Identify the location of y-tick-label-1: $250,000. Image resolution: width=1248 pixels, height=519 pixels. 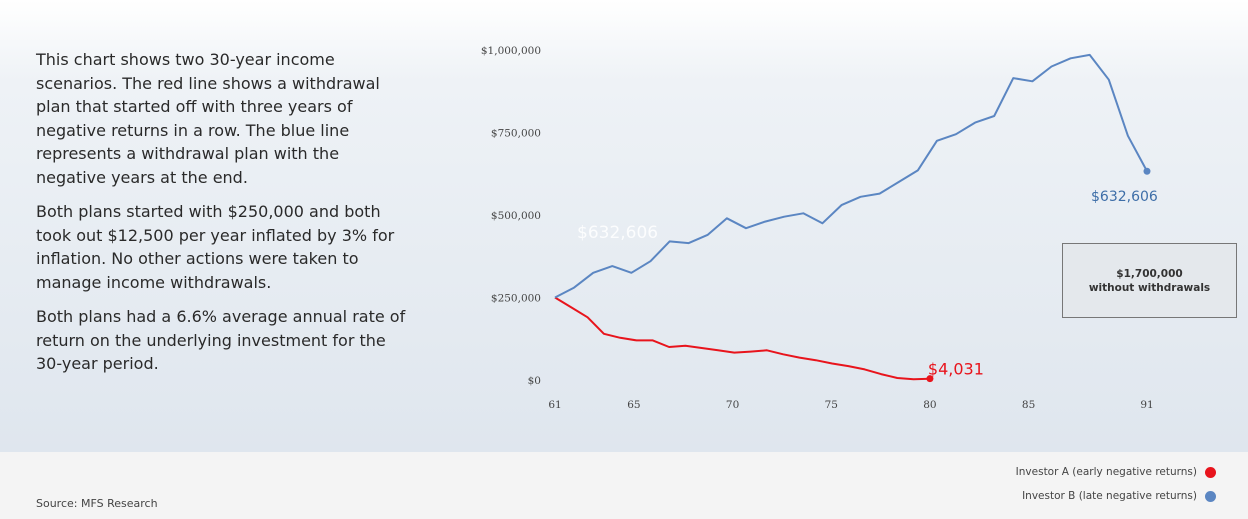
(516, 299).